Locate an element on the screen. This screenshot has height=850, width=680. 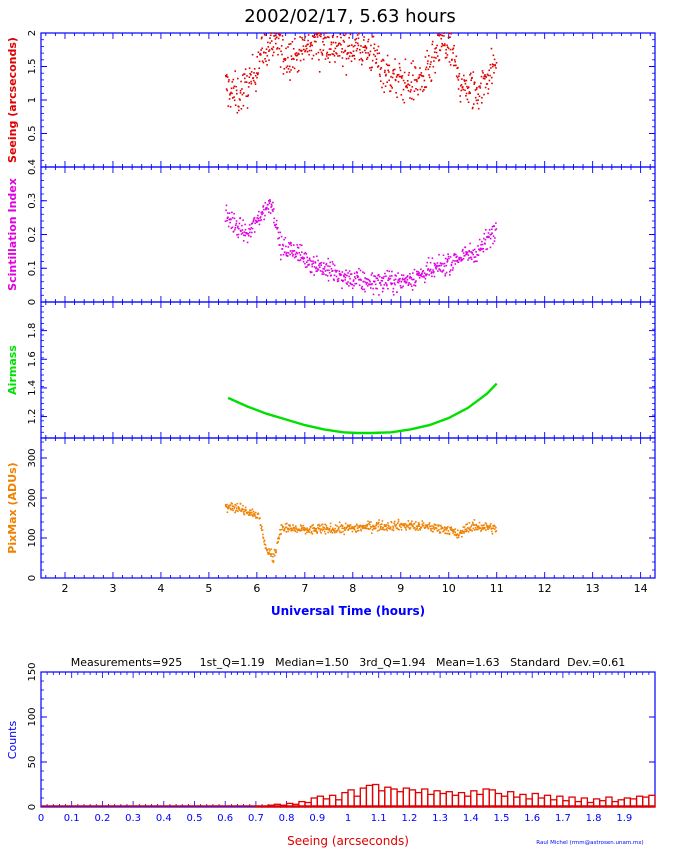
airmass-ytick-label: 1.6 is located at coordinates (32, 359).